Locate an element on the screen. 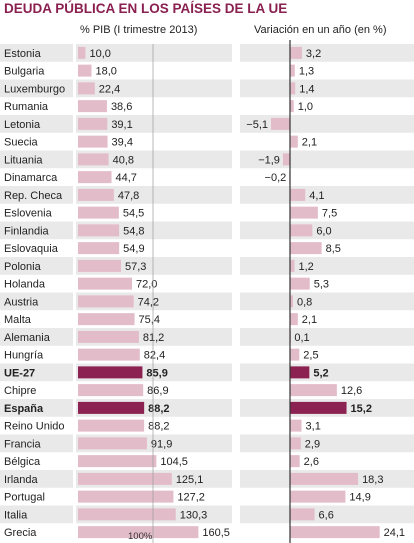 Image resolution: width=414 pixels, height=543 pixels. left-value-label: 85,9 is located at coordinates (156, 373).